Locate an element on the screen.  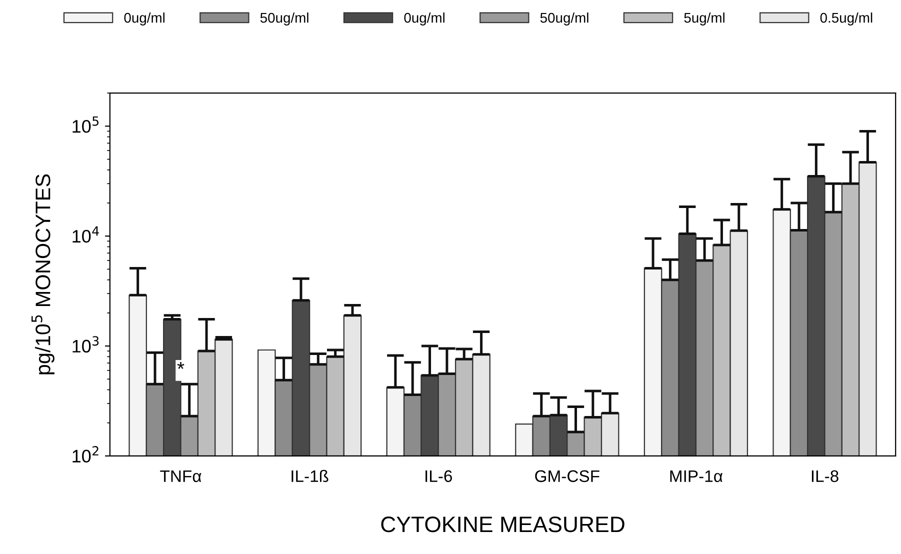
x-tick-label: TNFα is located at coordinates (181, 476).